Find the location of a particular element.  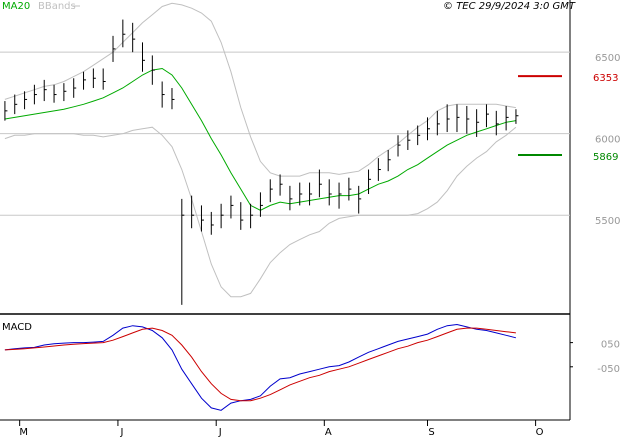

y-tick-label: -050 is located at coordinates (608, 369).